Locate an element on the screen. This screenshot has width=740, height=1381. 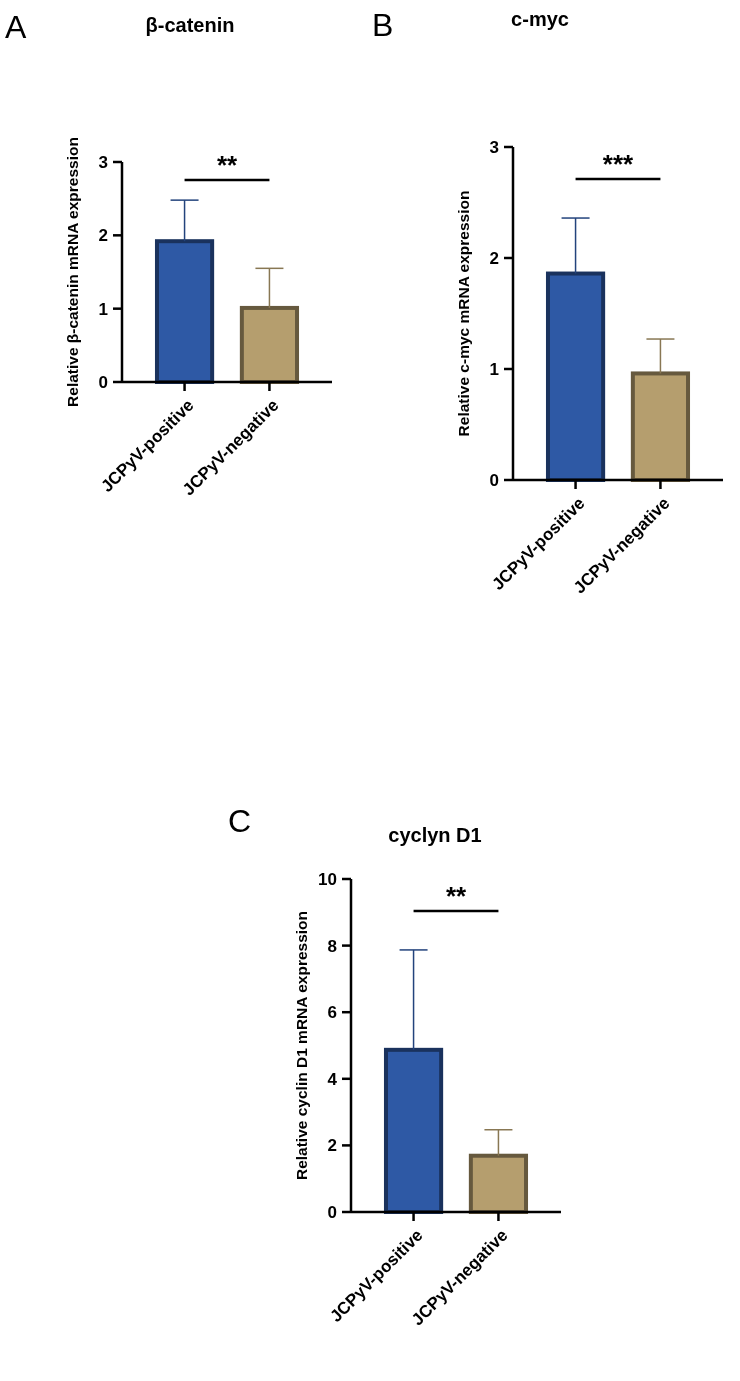
chart-title: β-catenin is located at coordinates (190, 25).